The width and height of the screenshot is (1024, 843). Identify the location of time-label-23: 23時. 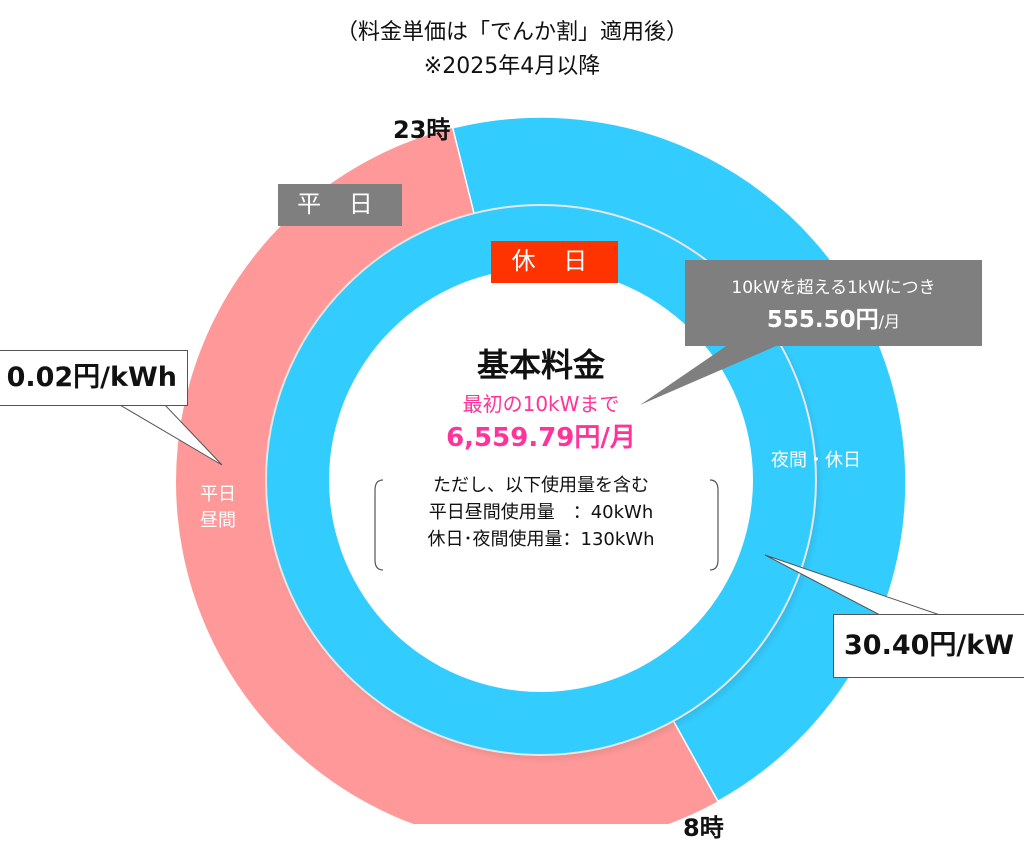
(422, 130).